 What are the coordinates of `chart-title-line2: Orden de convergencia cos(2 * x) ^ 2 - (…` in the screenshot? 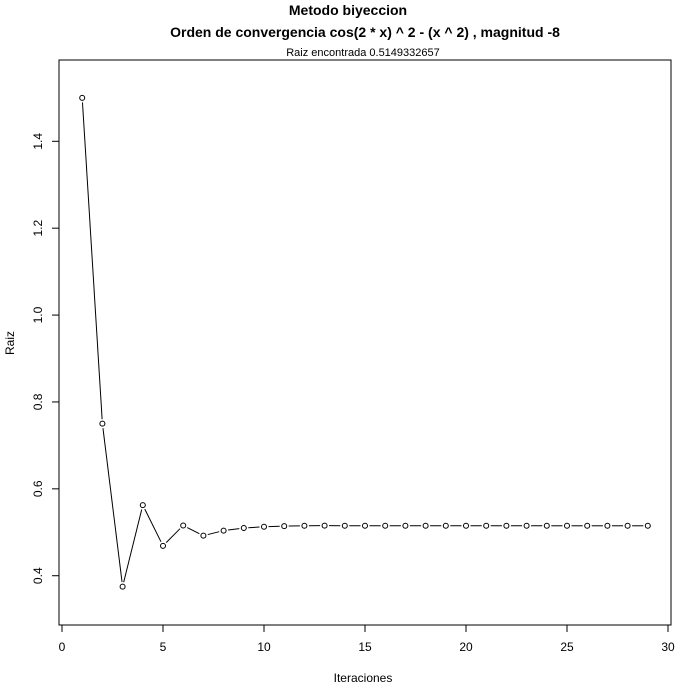 It's located at (365, 32).